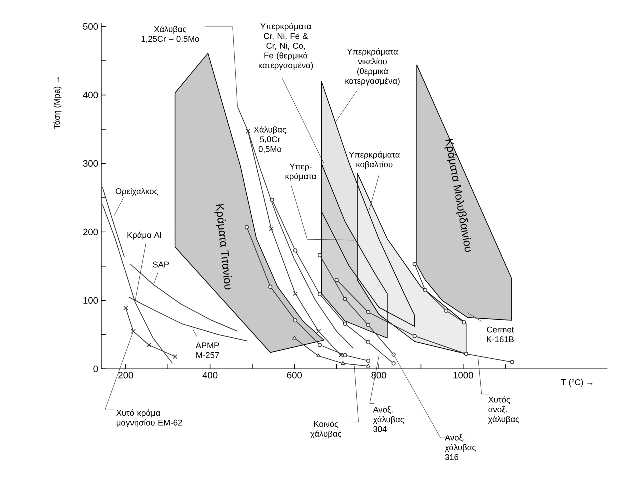 Image resolution: width=617 pixels, height=477 pixels. What do you see at coordinates (137, 192) in the screenshot?
I see `annotation: Ορείχαλκος` at bounding box center [137, 192].